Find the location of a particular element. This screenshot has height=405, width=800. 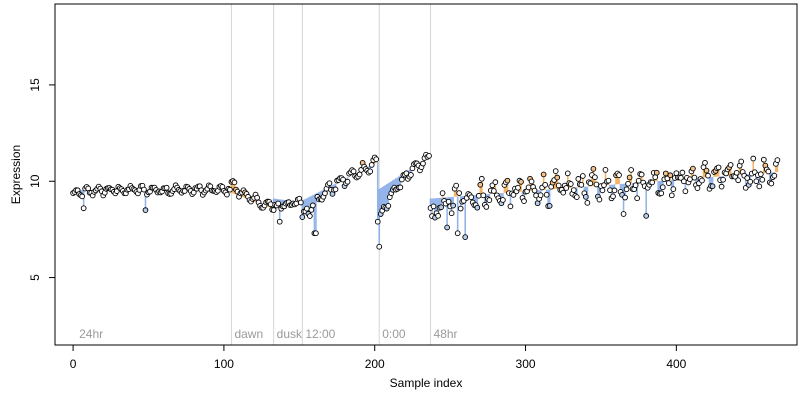

x-tick-label: 200 is located at coordinates (375, 364).